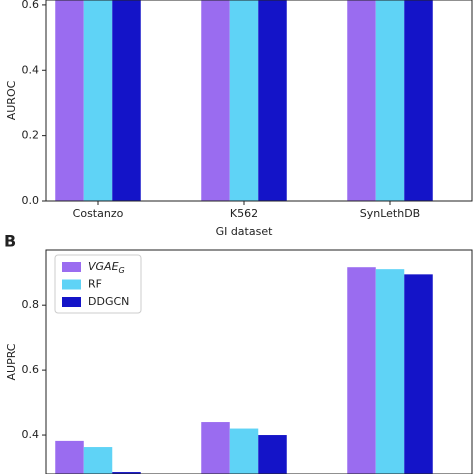  What do you see at coordinates (31, 135) in the screenshot?
I see `y-tick-label: 0.2` at bounding box center [31, 135].